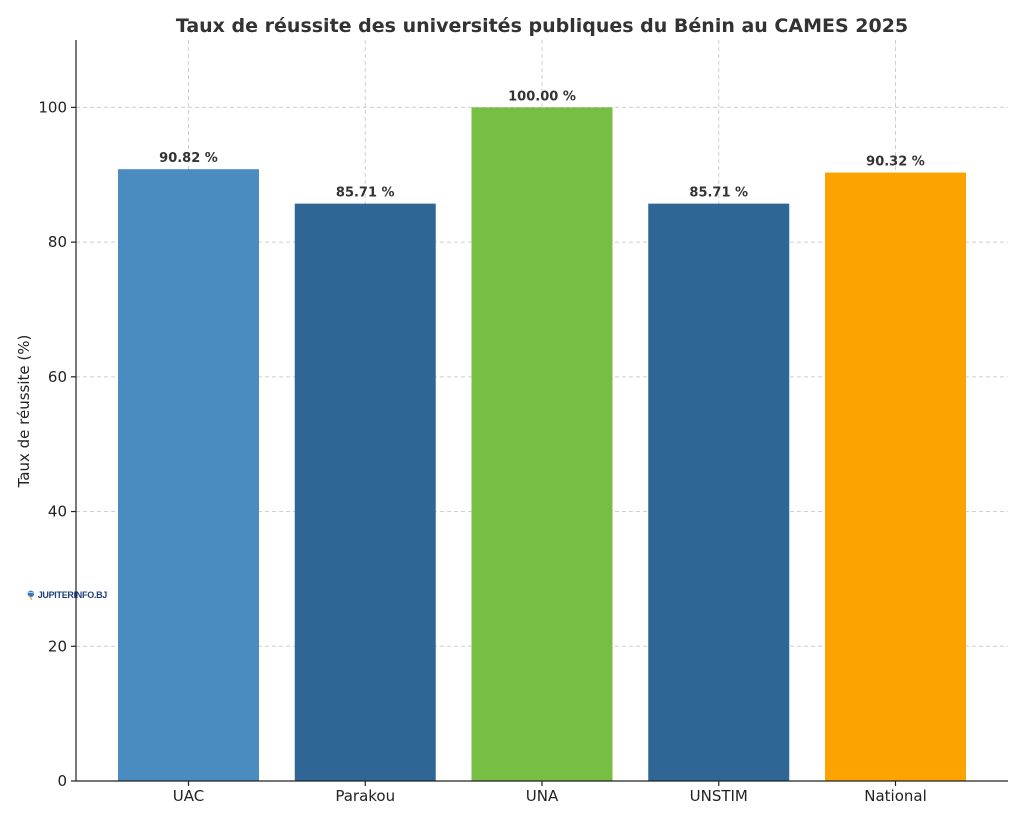  What do you see at coordinates (57, 646) in the screenshot?
I see `y-tick-label: 20` at bounding box center [57, 646].